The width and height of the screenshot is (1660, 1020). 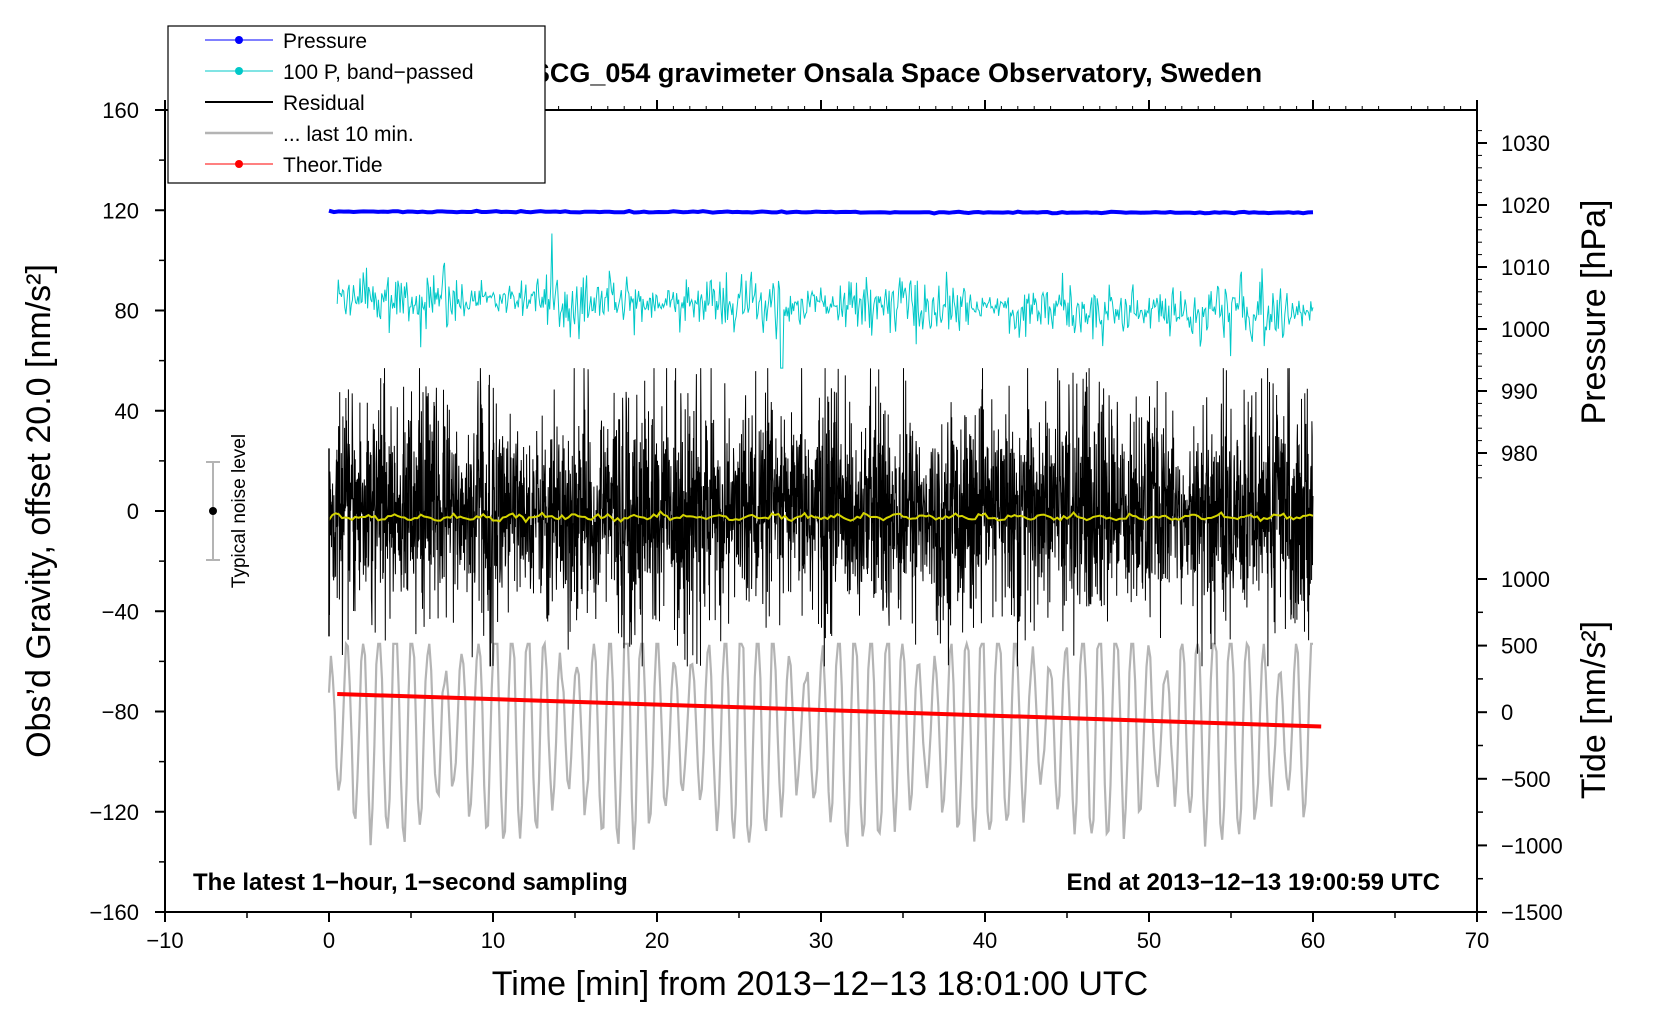 What do you see at coordinates (493, 940) in the screenshot?
I see `x-tick-label: 10` at bounding box center [493, 940].